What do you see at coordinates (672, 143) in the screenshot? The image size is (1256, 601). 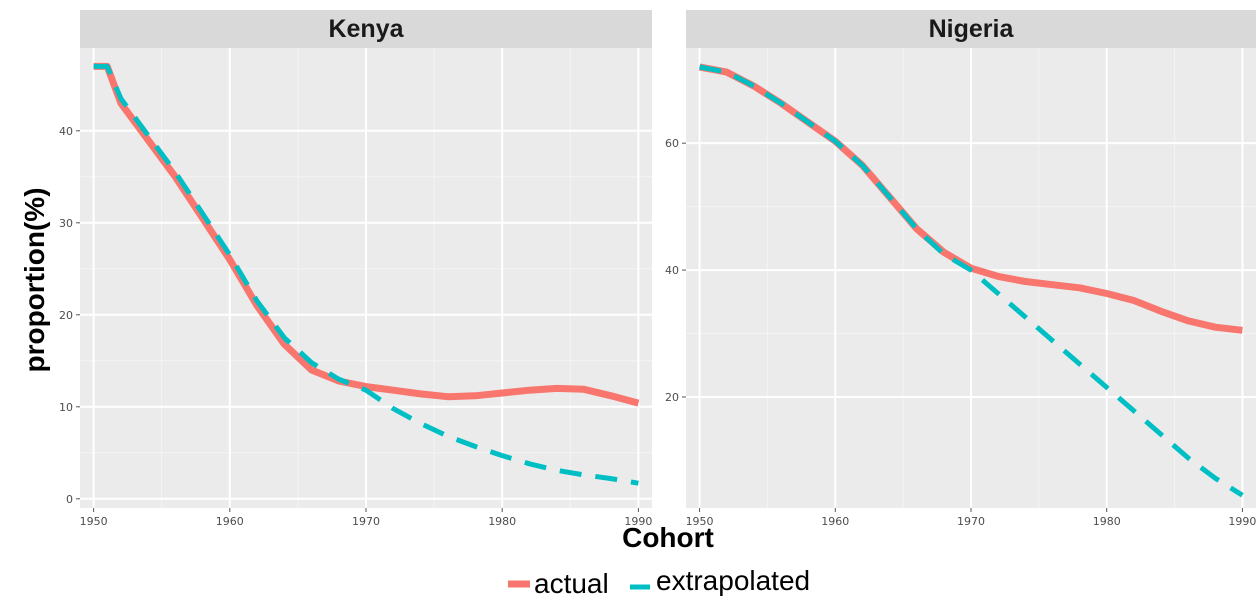 I see `y-tick-label: 60` at bounding box center [672, 143].